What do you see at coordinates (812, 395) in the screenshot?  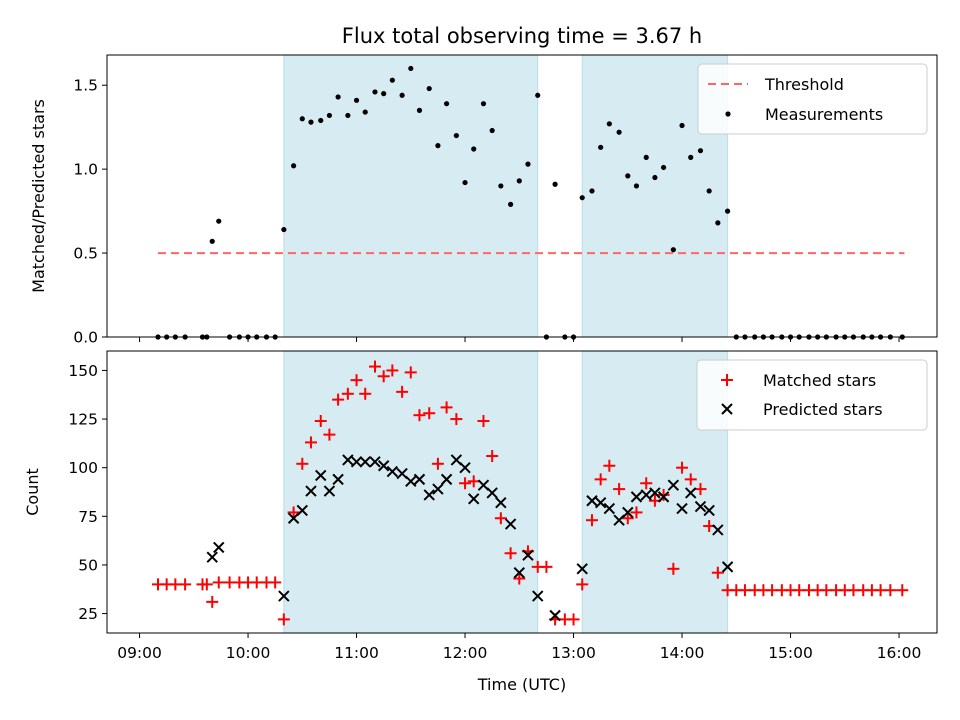 I see `bottom-legend-box` at bounding box center [812, 395].